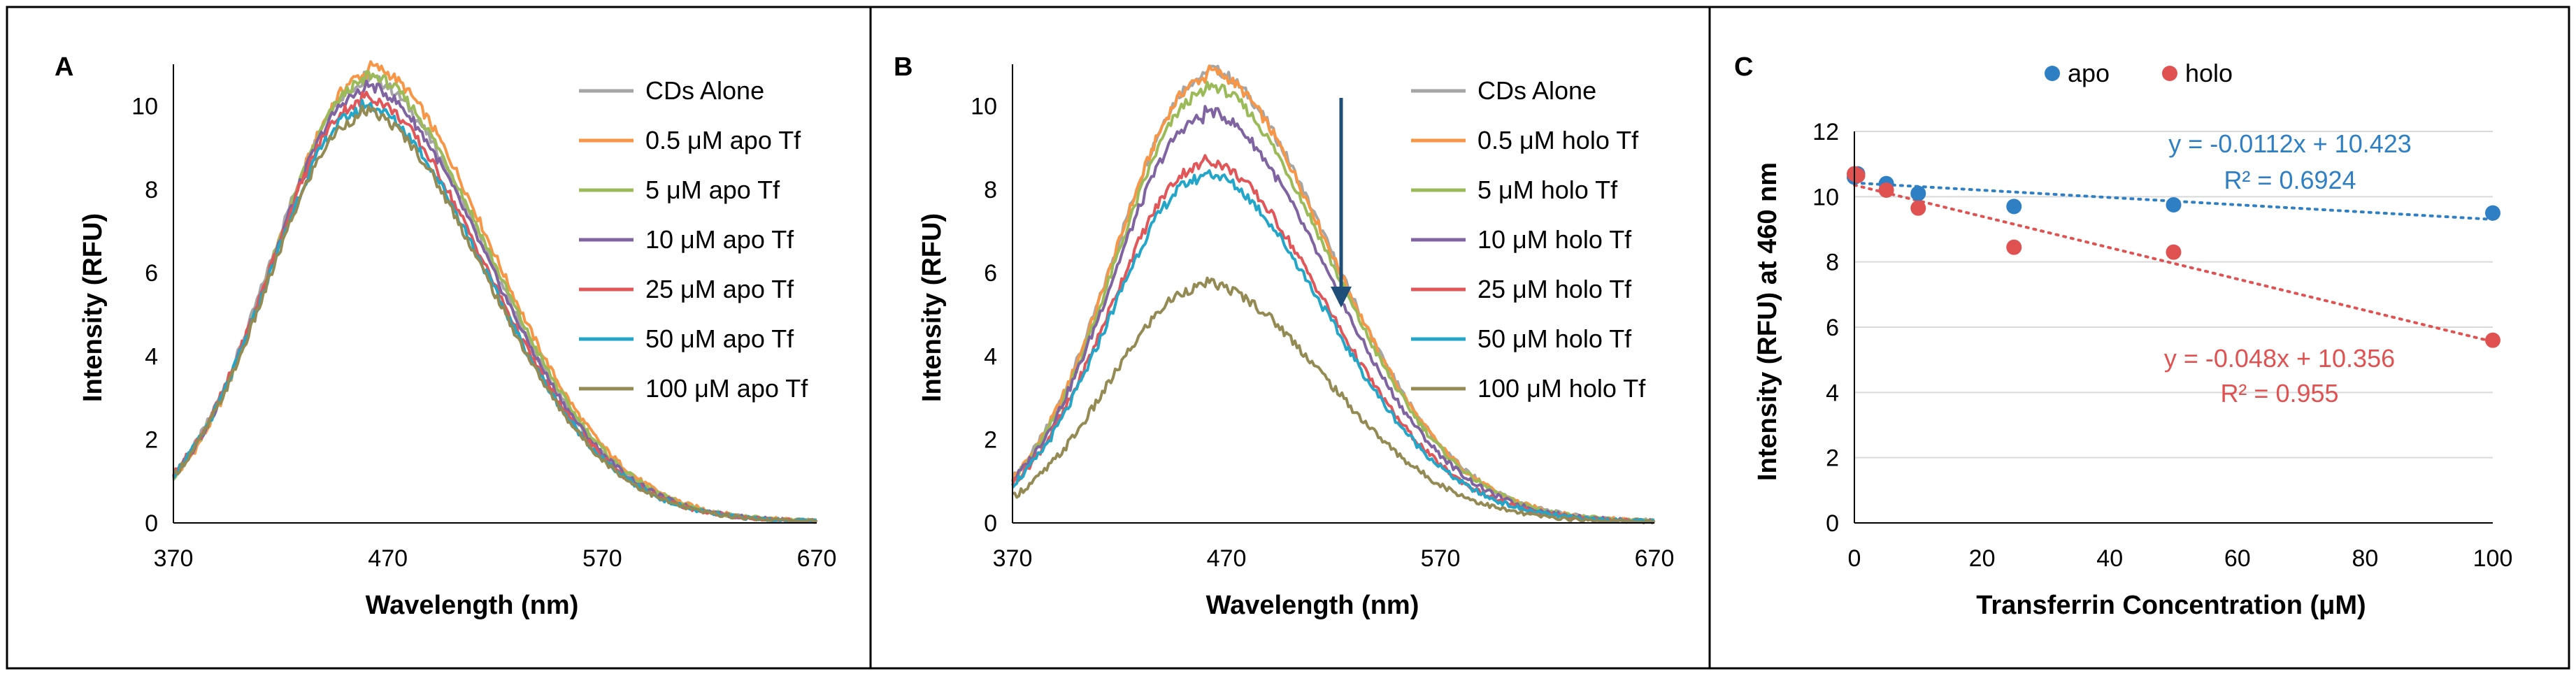 This screenshot has height=683, width=2576. What do you see at coordinates (903, 67) in the screenshot?
I see `panel-label-b: B` at bounding box center [903, 67].